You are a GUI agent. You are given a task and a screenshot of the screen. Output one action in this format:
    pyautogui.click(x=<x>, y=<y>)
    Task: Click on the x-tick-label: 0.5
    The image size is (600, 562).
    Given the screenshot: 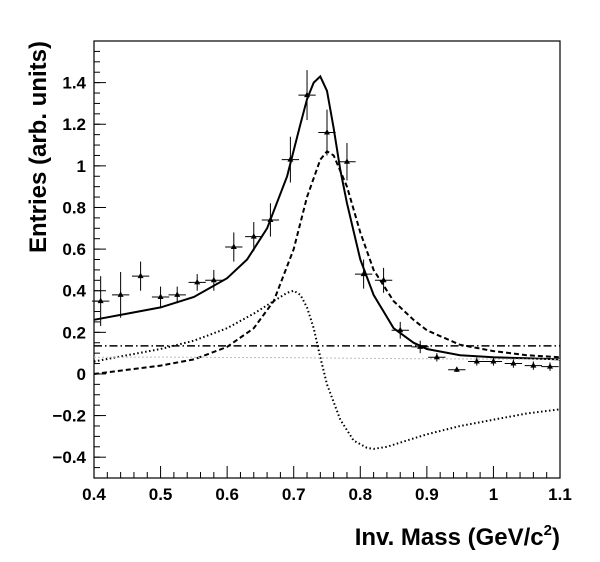 What is the action you would take?
    pyautogui.click(x=161, y=494)
    